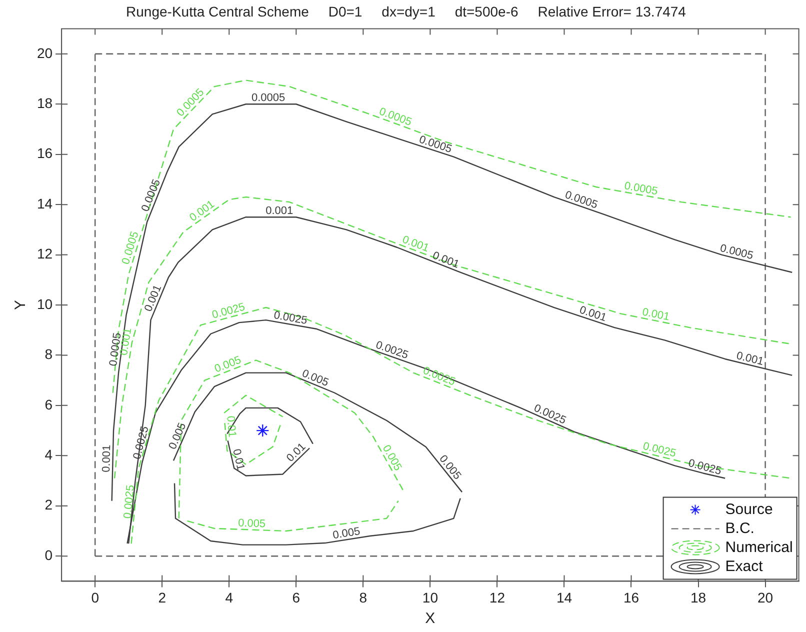 The image size is (806, 632). Describe the element at coordinates (229, 597) in the screenshot. I see `x-tick-label: 4` at that location.